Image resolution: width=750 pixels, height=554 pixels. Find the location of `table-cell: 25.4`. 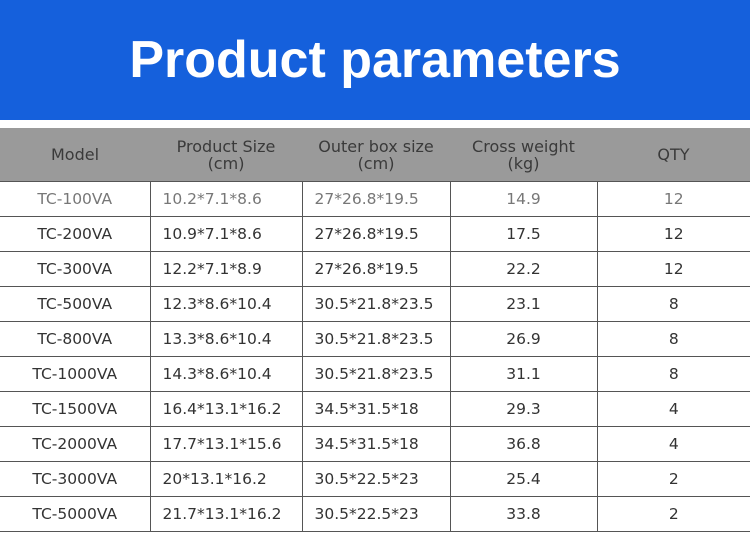

table-cell: 25.4 is located at coordinates (523, 479).